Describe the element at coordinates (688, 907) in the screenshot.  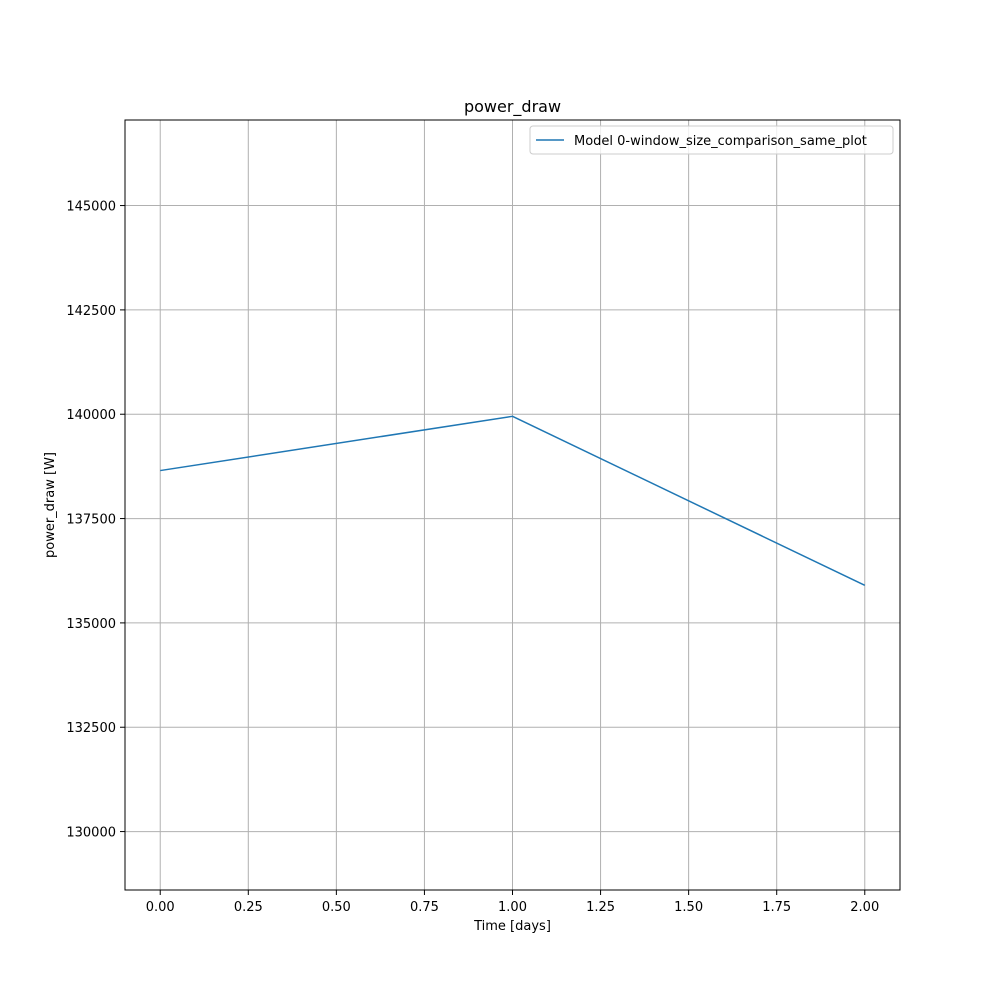
I see `x-tick-label: 1.50` at that location.